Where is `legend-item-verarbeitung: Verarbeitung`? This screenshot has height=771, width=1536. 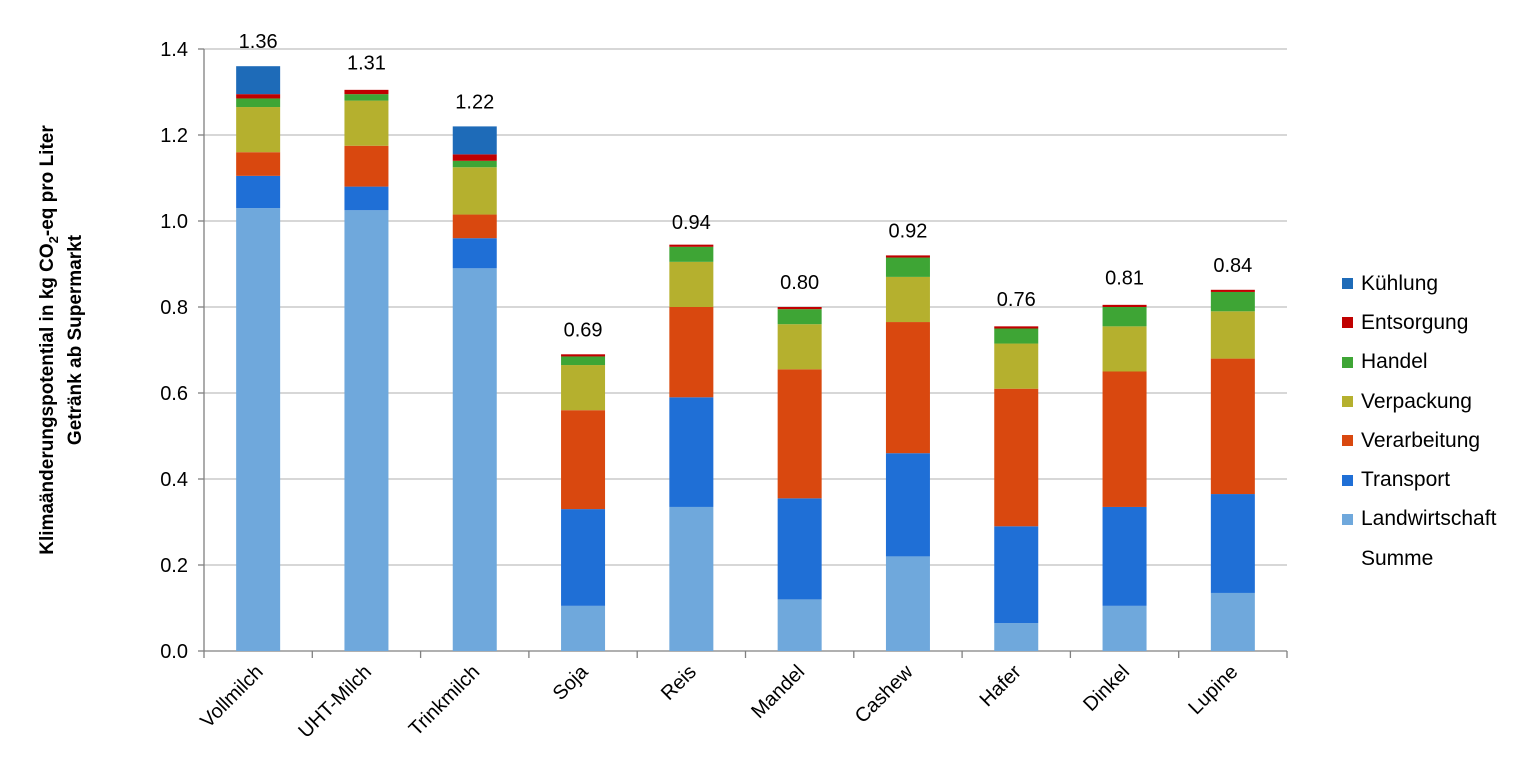
legend-item-verarbeitung: Verarbeitung is located at coordinates (1419, 440).